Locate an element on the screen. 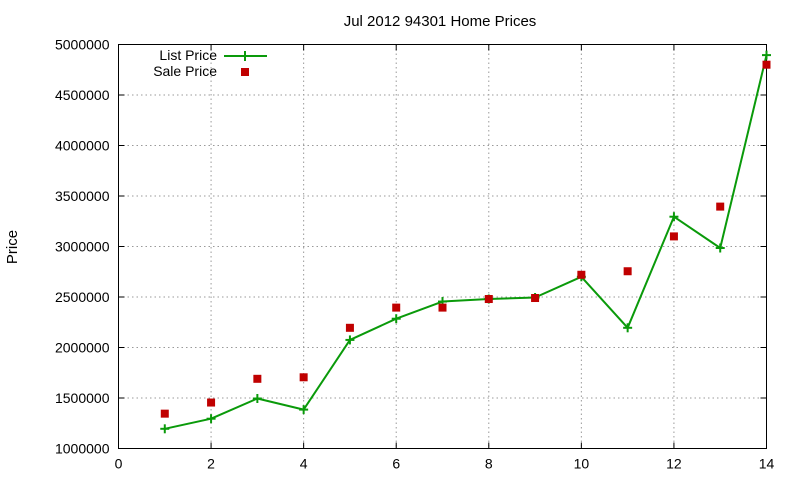 Image resolution: width=800 pixels, height=480 pixels. x-tick-label: 6 is located at coordinates (396, 464).